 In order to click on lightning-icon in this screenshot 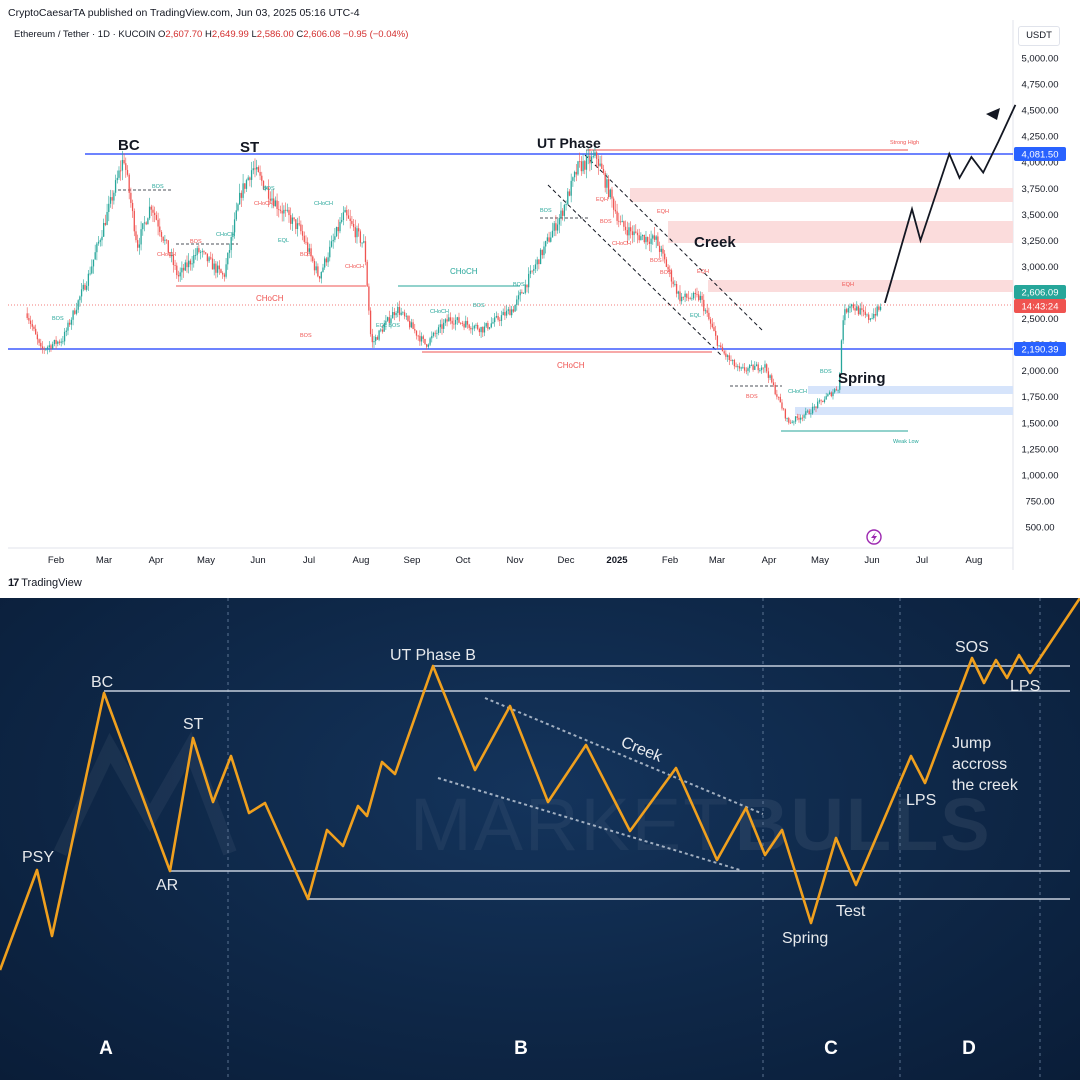, I will do `click(874, 537)`.